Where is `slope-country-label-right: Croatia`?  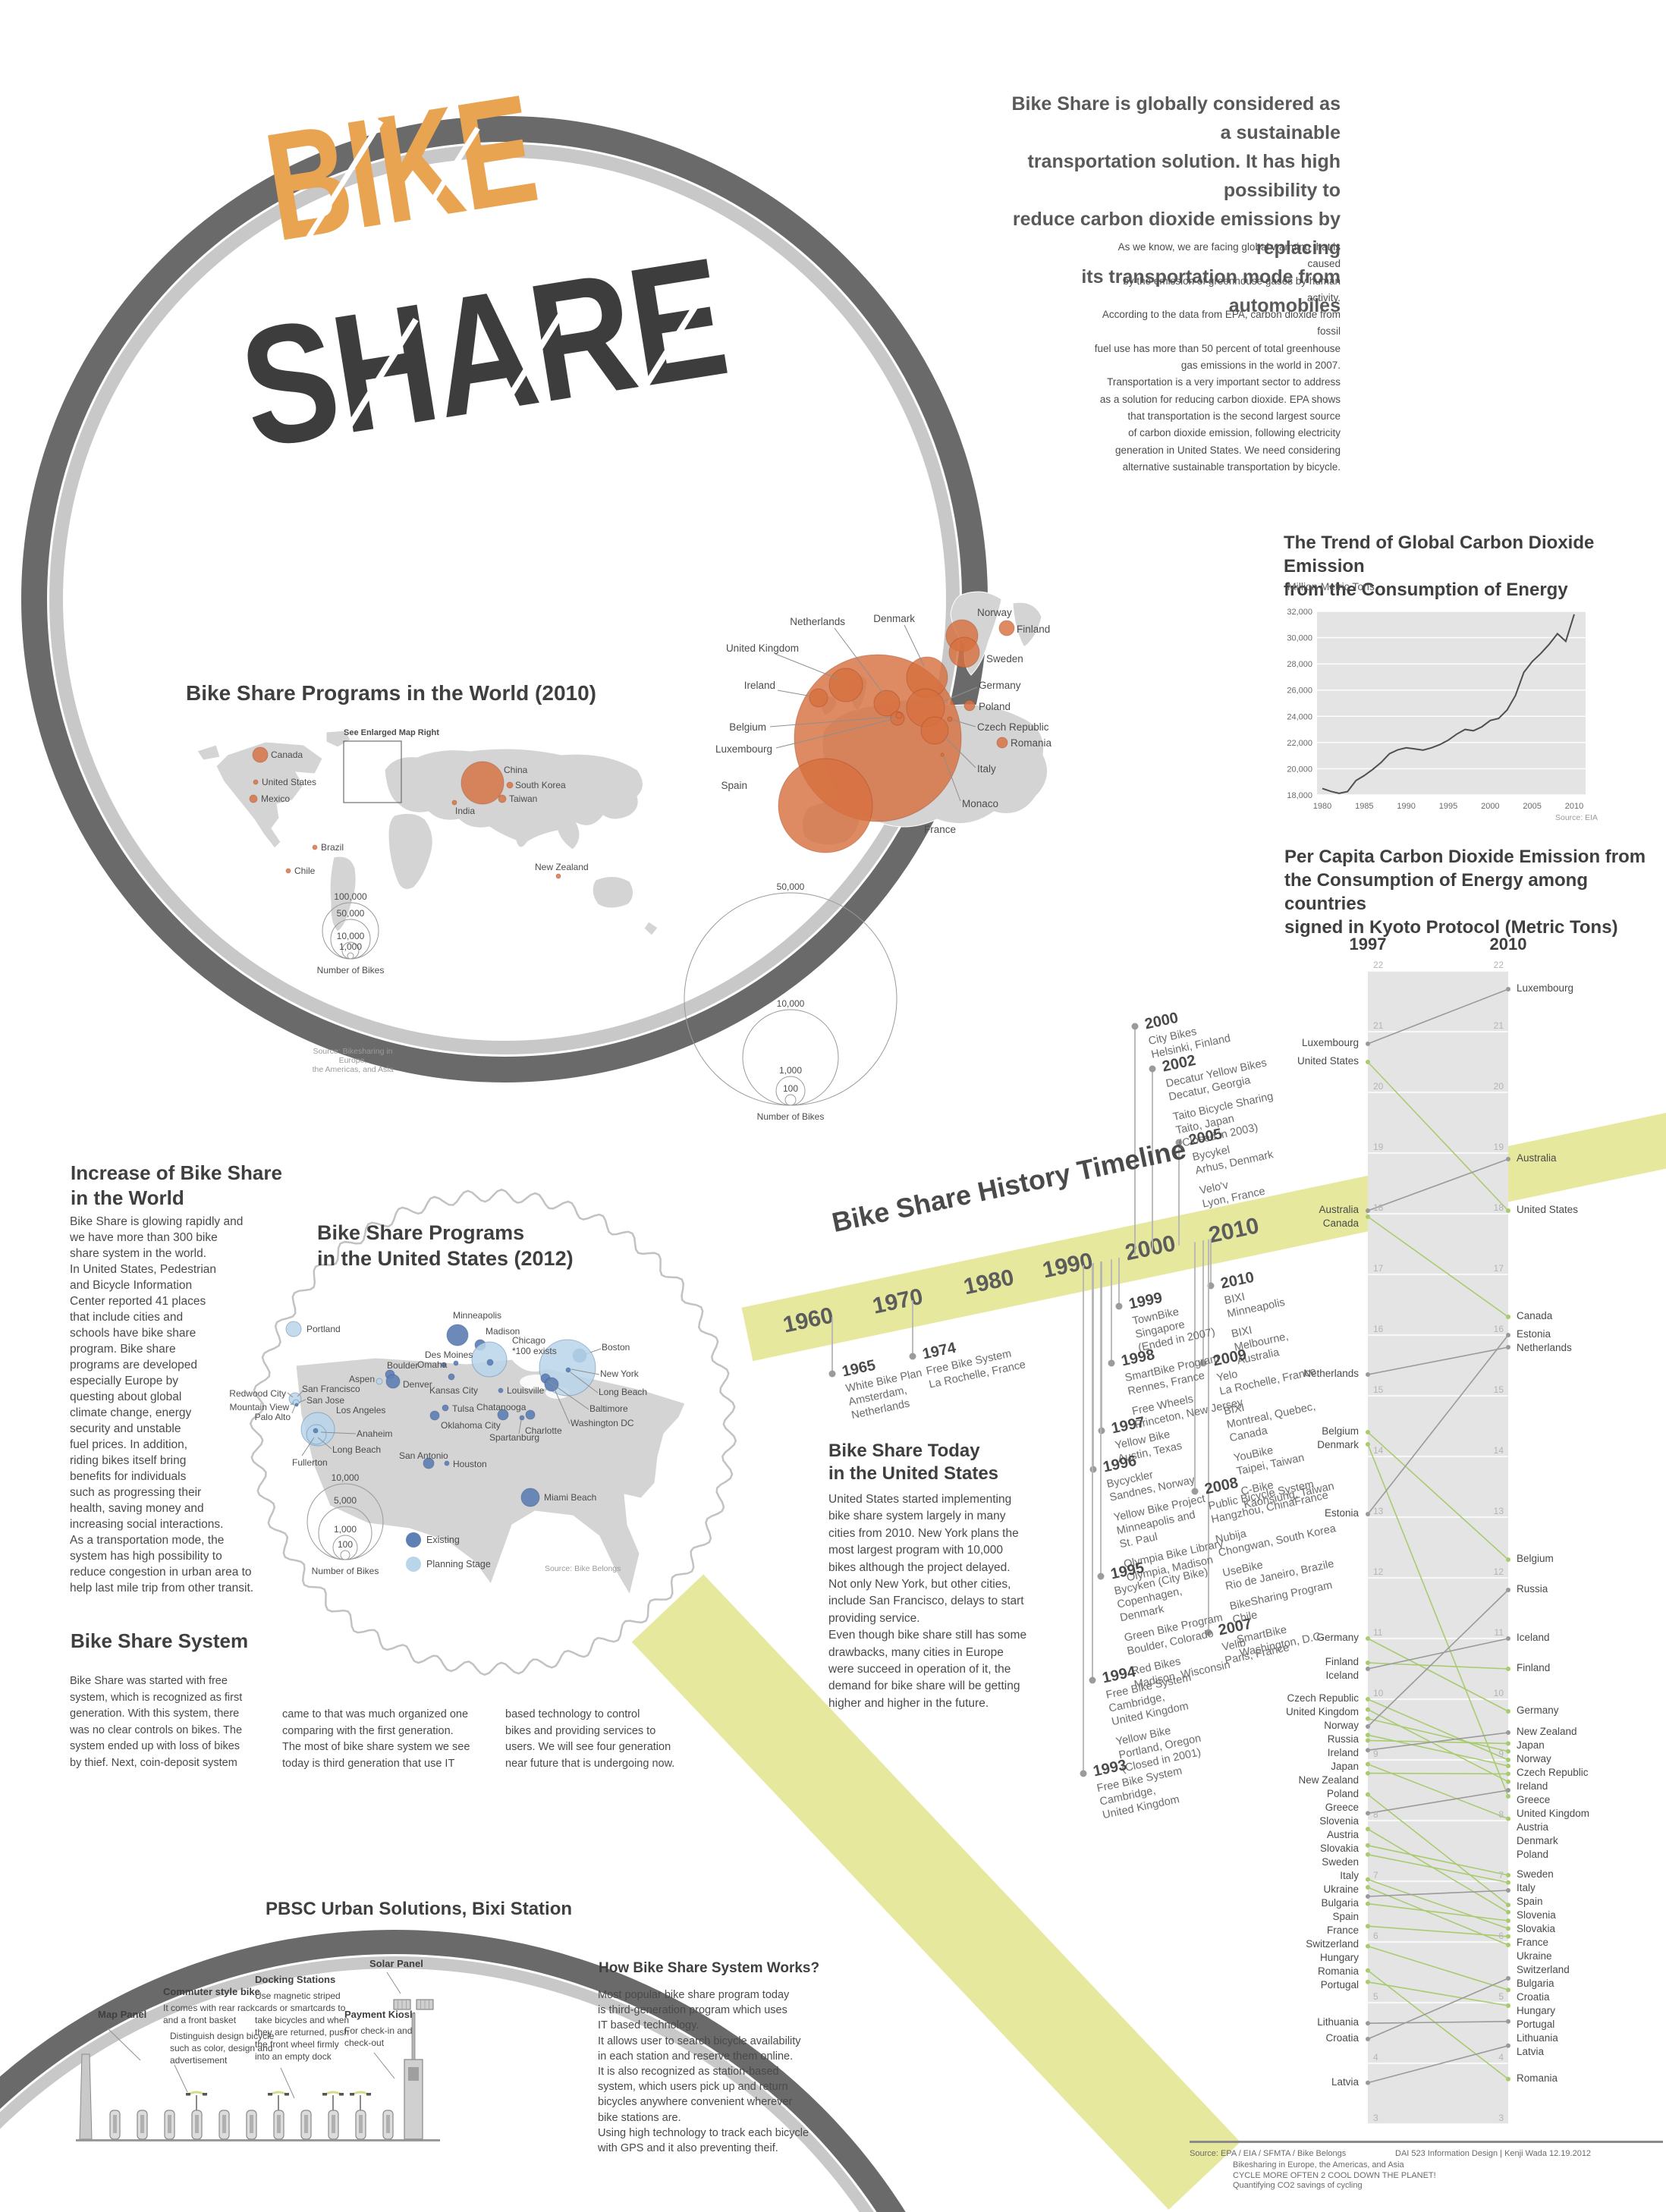 slope-country-label-right: Croatia is located at coordinates (1533, 1997).